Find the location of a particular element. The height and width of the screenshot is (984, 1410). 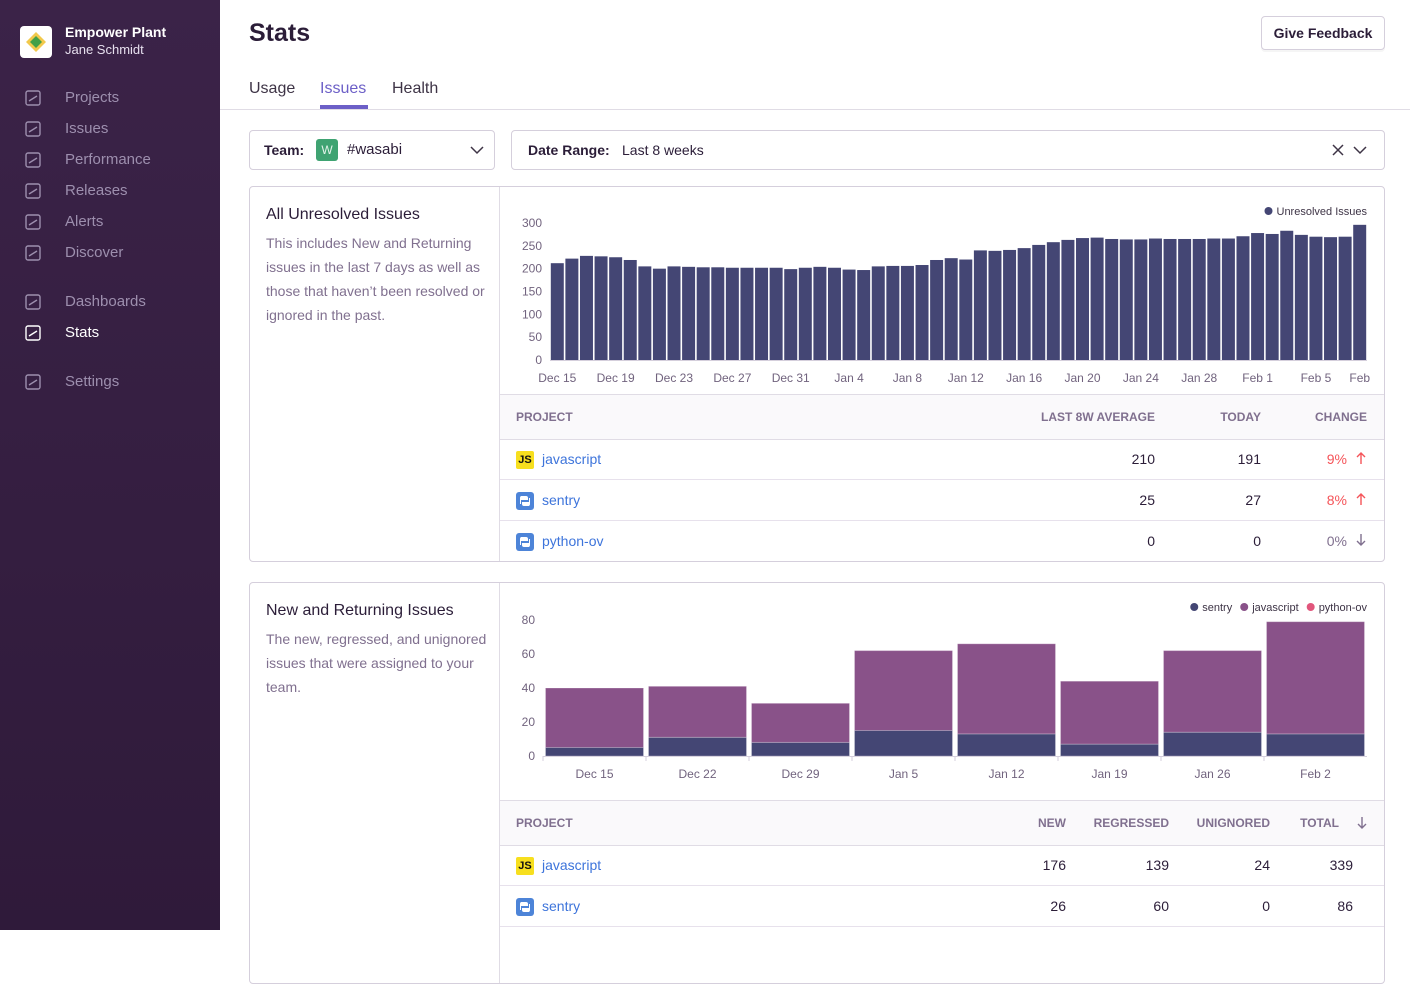

header-divider is located at coordinates (815, 109).